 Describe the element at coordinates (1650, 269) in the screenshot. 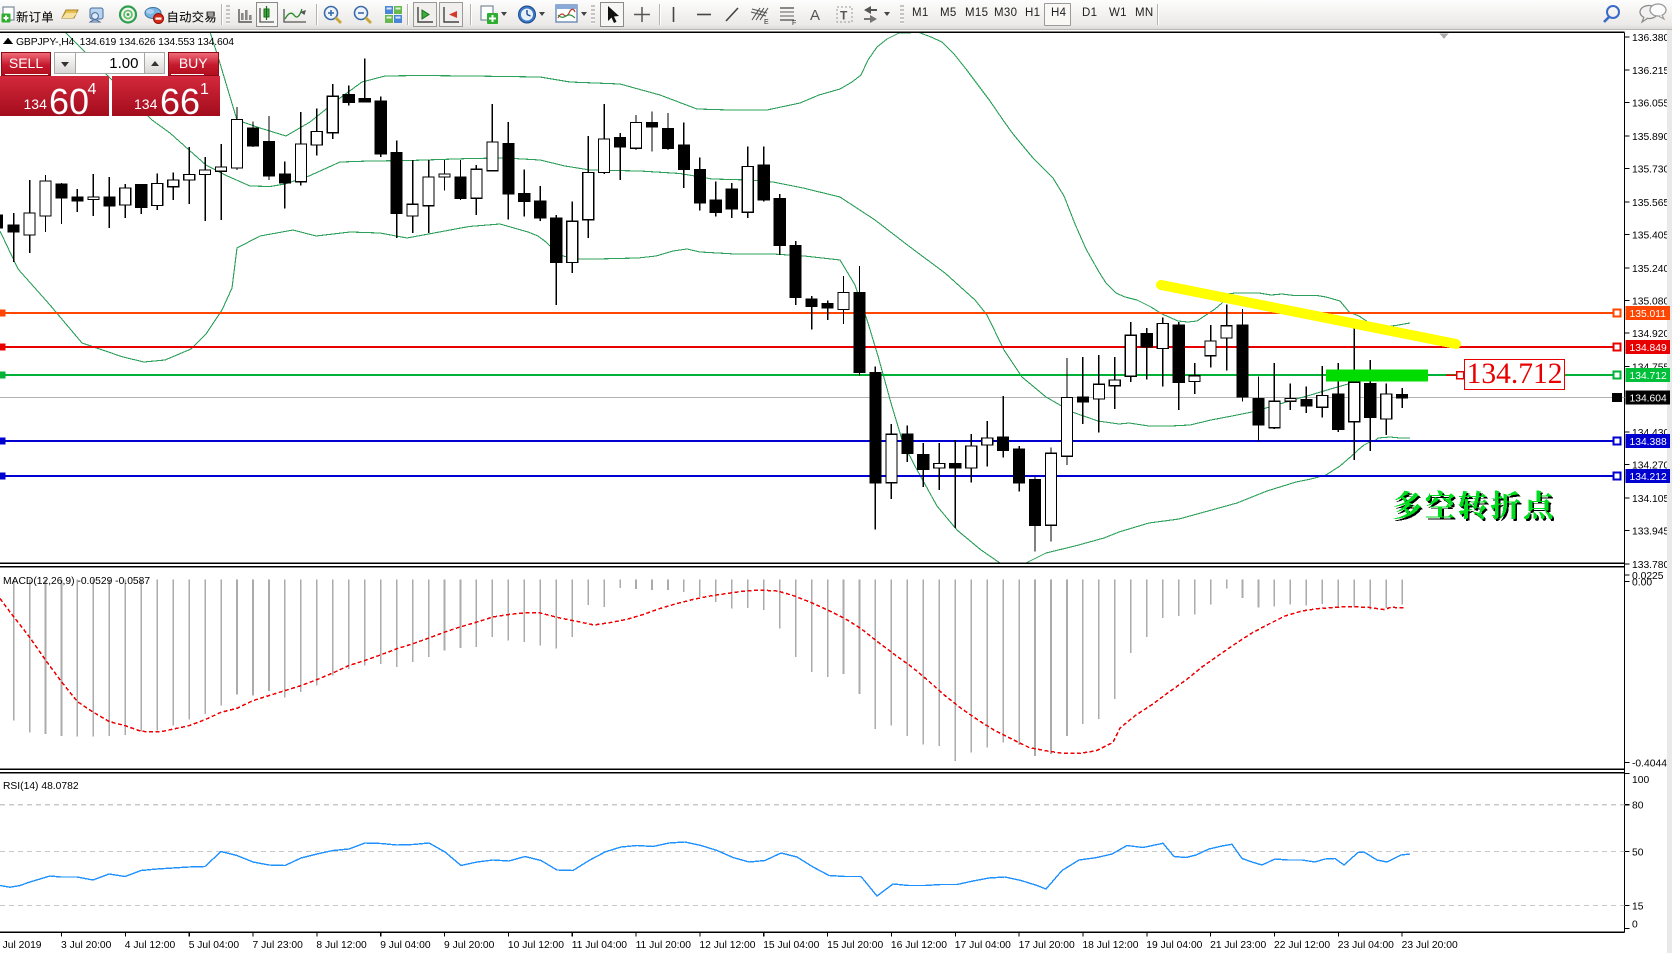

I see `svg-text: 135.240` at that location.